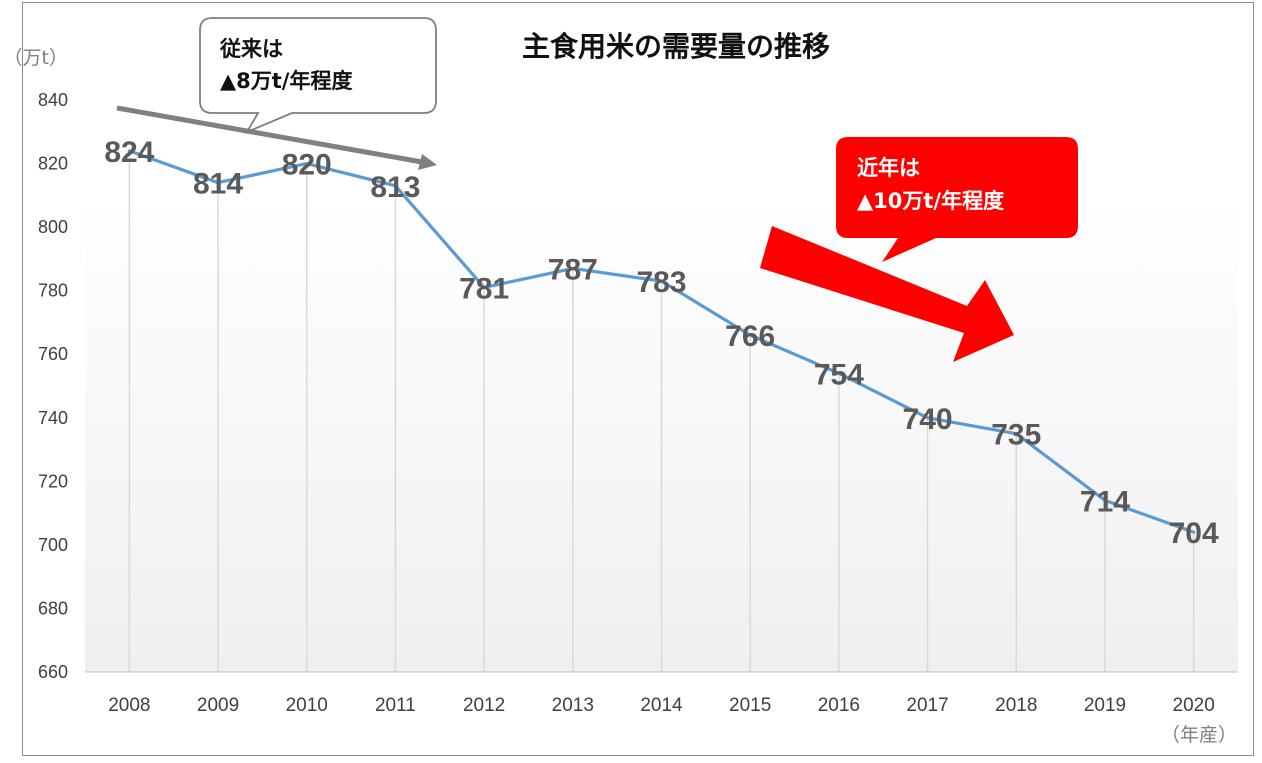  What do you see at coordinates (927, 705) in the screenshot?
I see `x-tick-label: 2017` at bounding box center [927, 705].